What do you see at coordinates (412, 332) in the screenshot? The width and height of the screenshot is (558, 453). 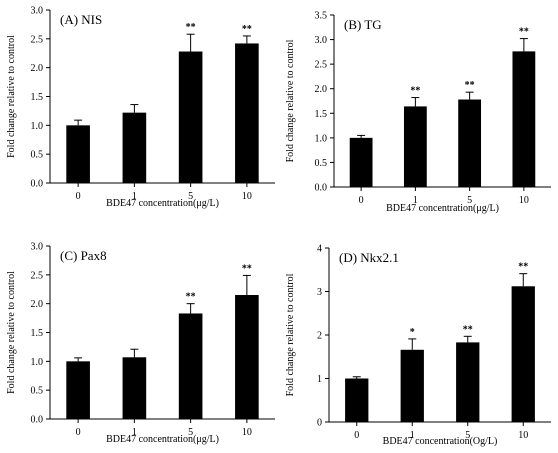 I see `significance-mark: *` at bounding box center [412, 332].